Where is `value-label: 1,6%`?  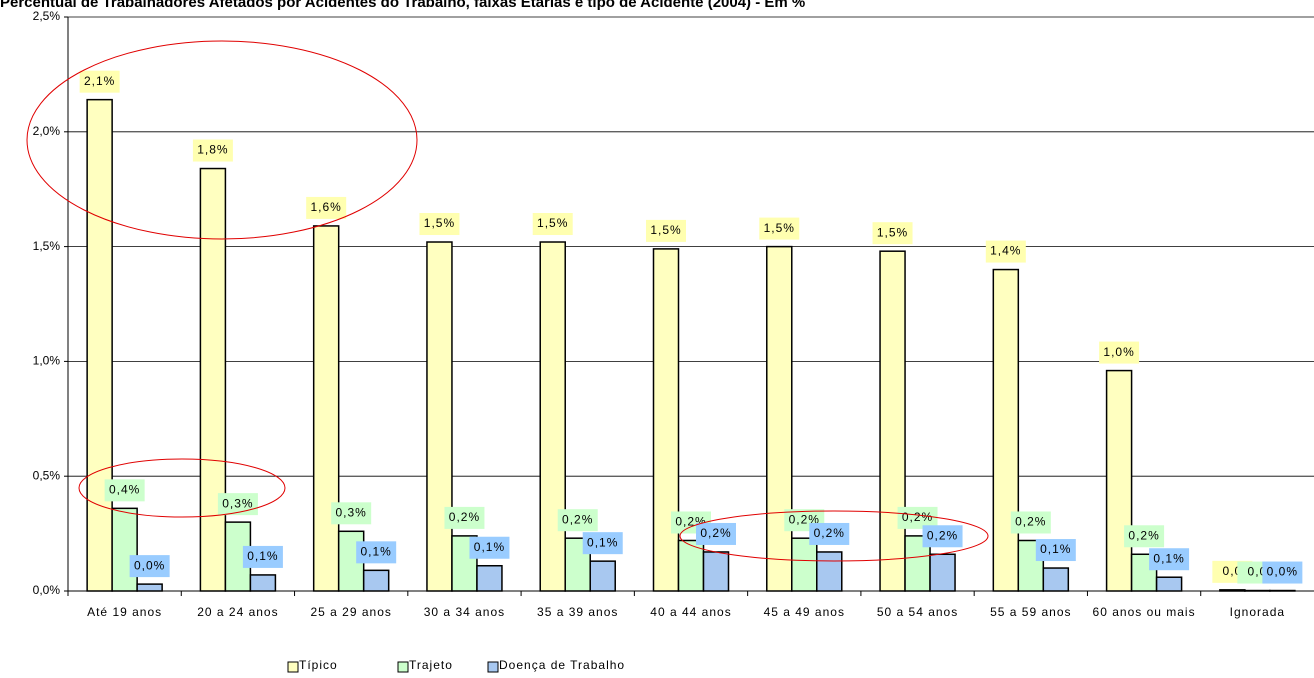 value-label: 1,6% is located at coordinates (326, 207).